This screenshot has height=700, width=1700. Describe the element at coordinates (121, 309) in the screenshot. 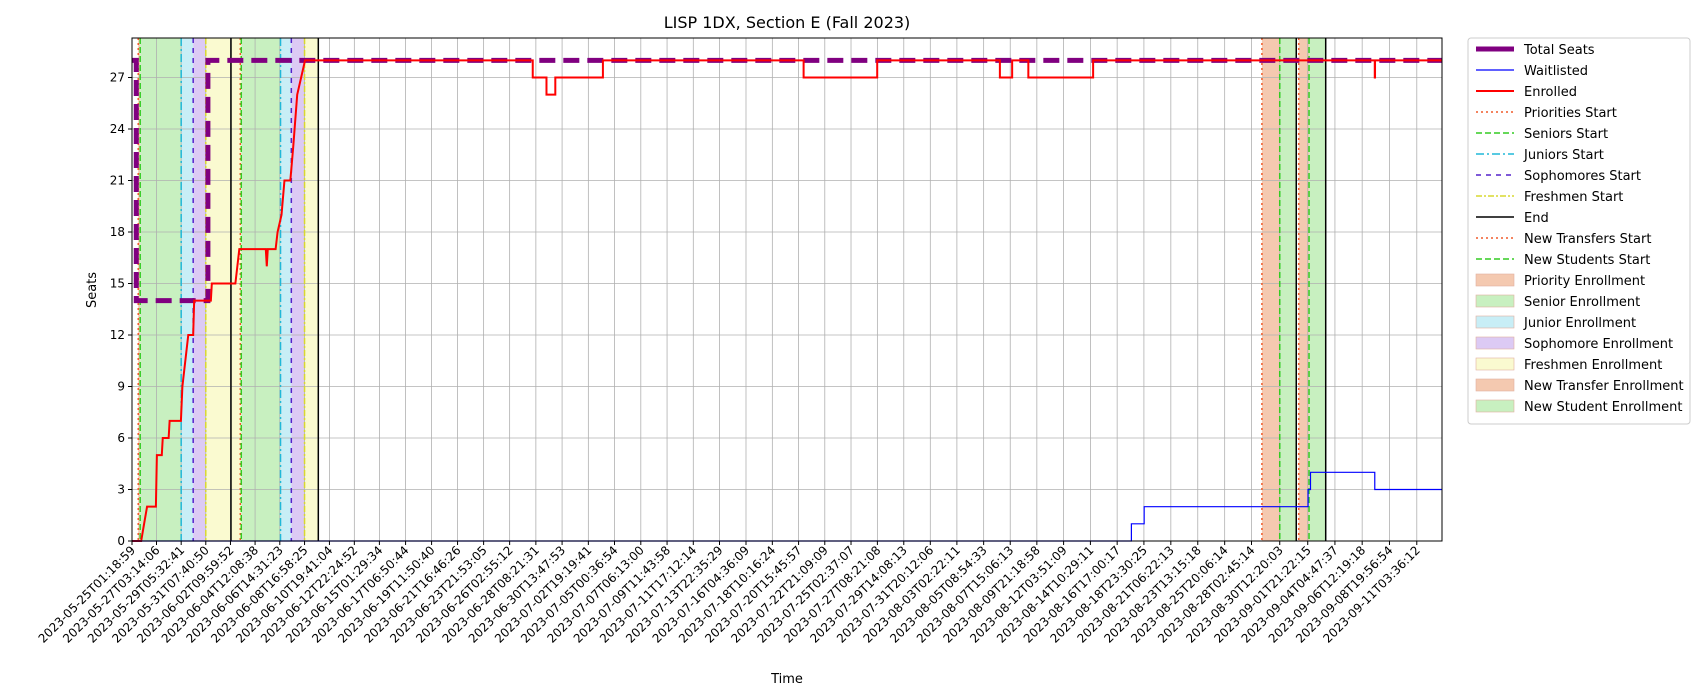

I see `y-ticks: 0 3 6 9 12 15 18 21 24 27` at that location.